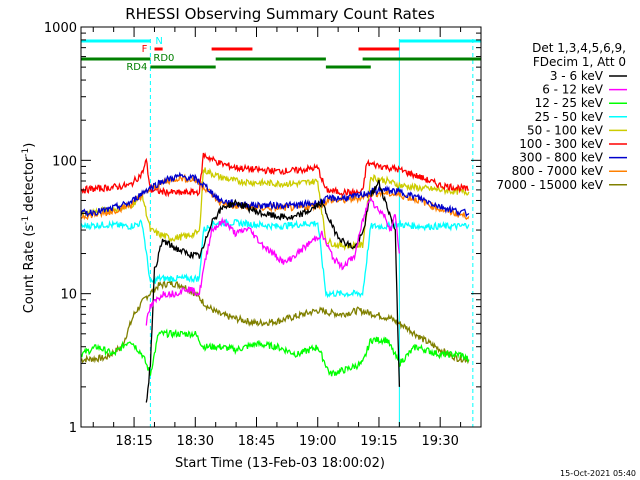 The height and width of the screenshot is (480, 640). I want to click on legend-entry-50-100-kevkev: 50 - 100 keV, so click(565, 130).